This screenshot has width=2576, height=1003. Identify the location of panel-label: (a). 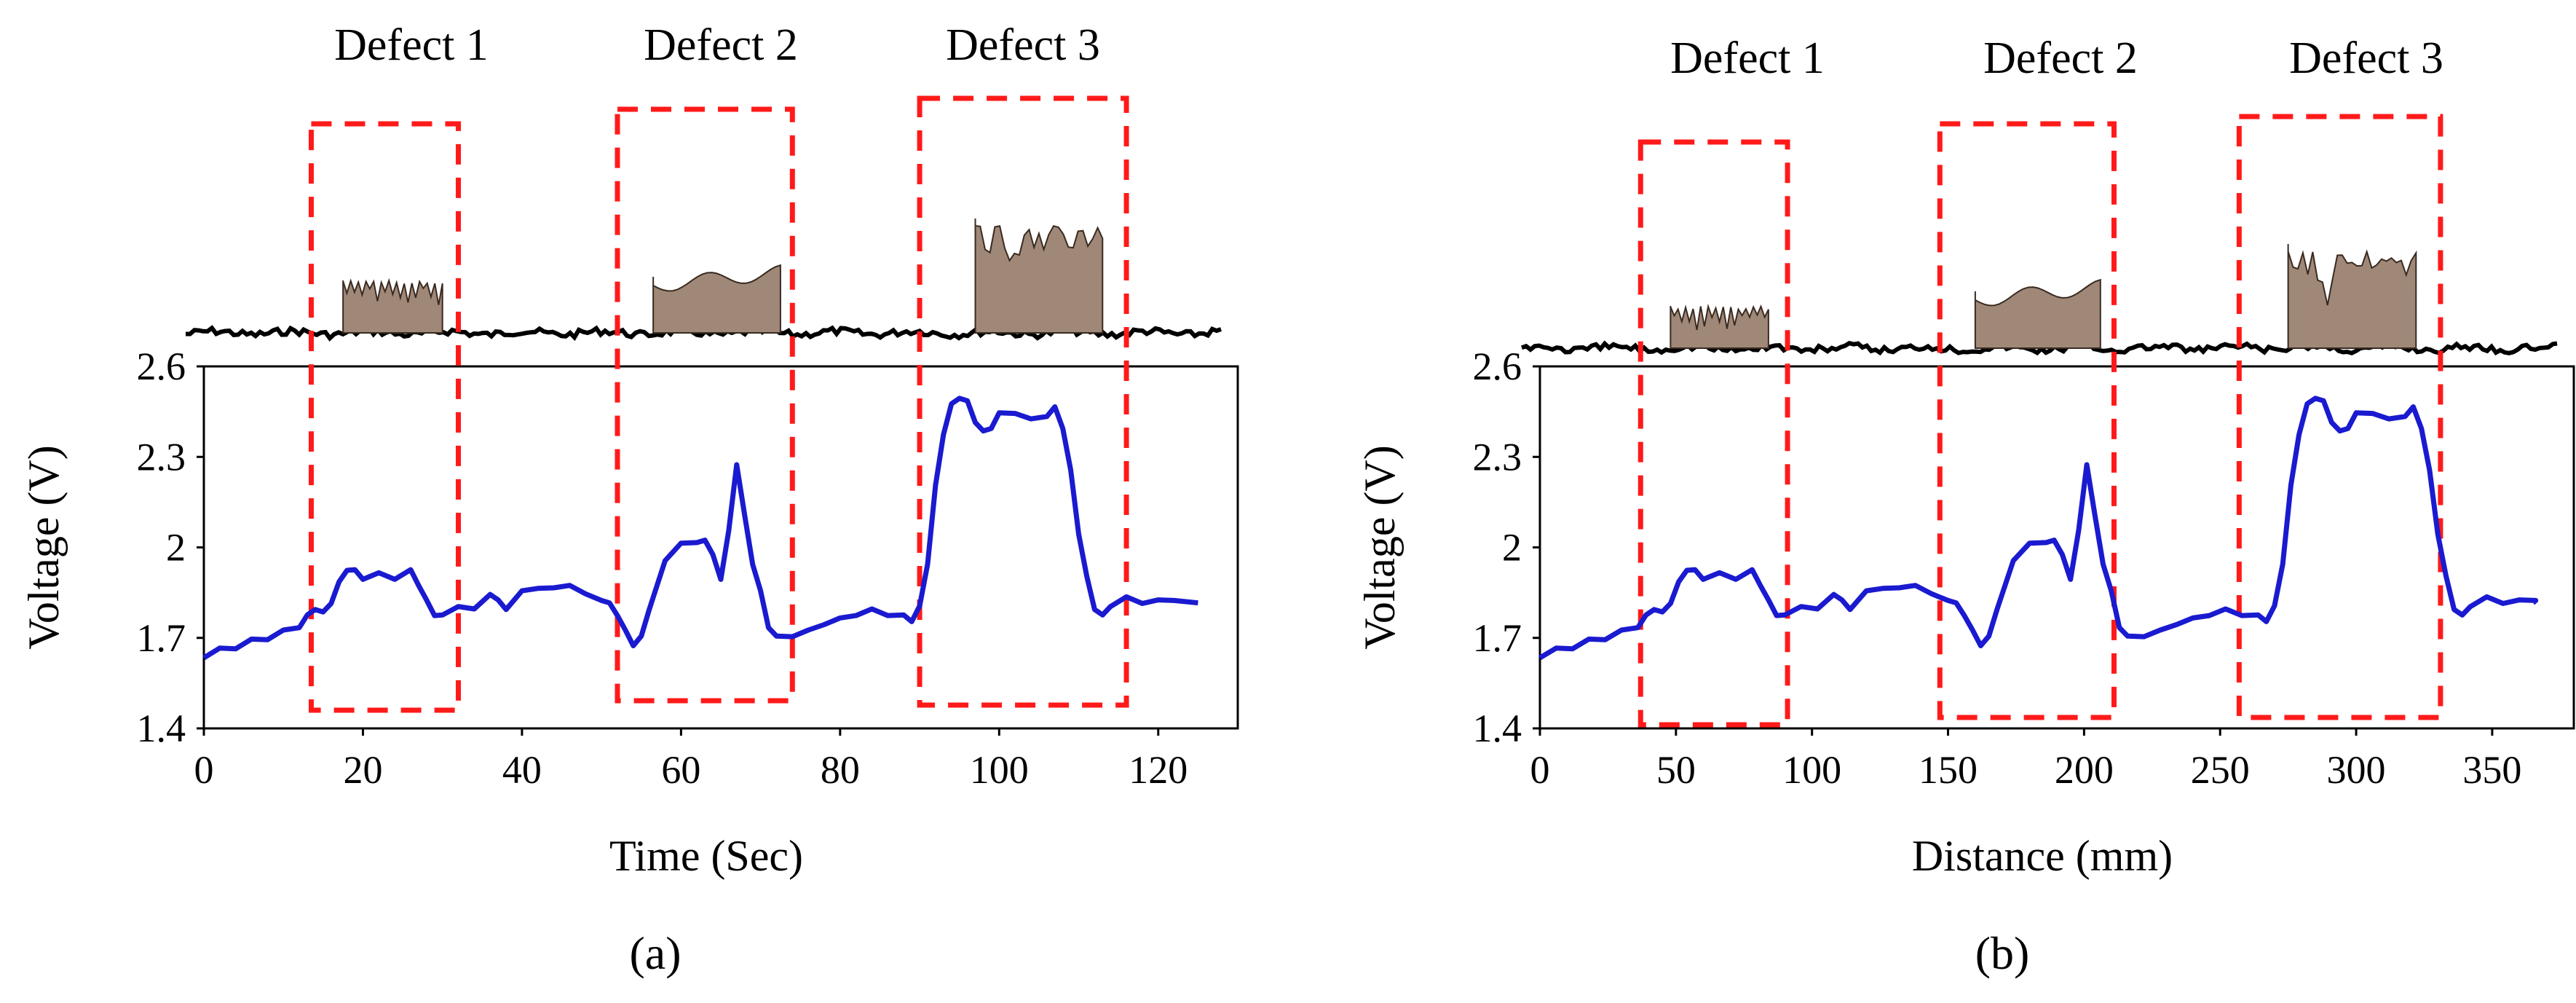
(655, 953).